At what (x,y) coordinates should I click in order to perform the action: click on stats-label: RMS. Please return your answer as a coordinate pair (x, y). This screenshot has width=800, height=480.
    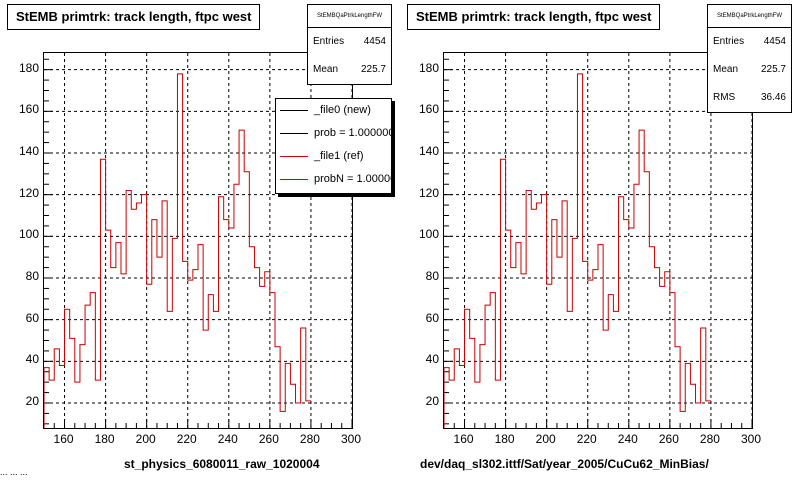
    Looking at the image, I should click on (724, 97).